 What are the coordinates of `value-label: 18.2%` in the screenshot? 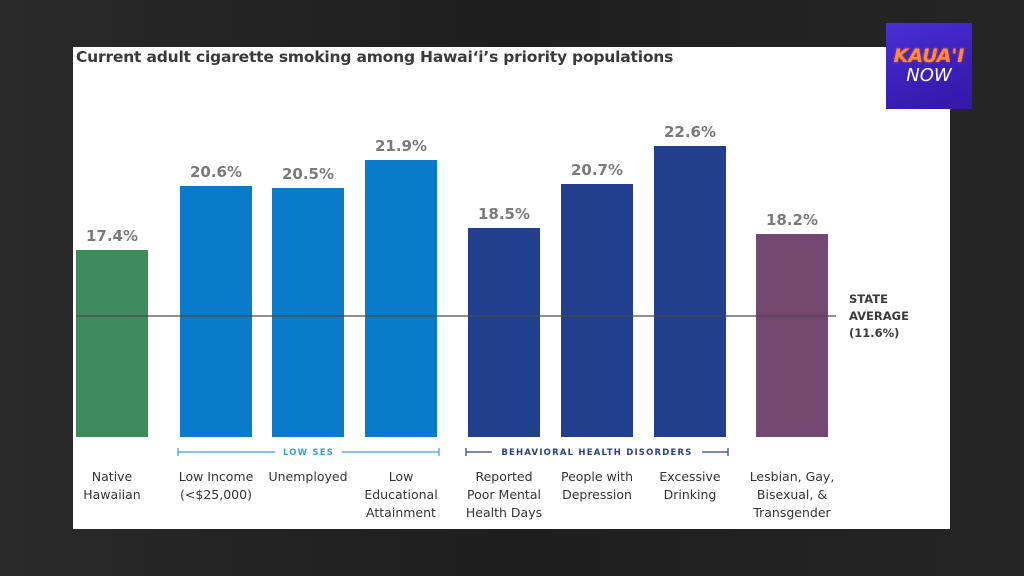 It's located at (792, 220).